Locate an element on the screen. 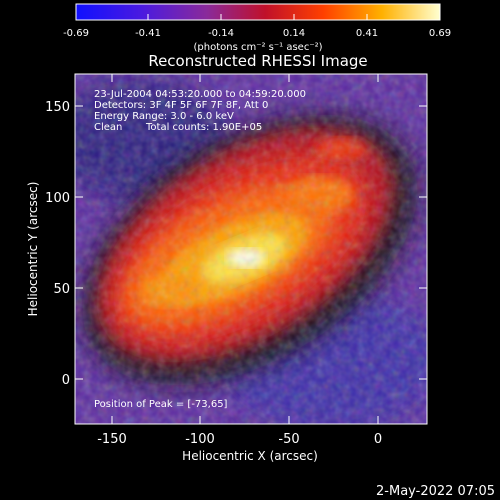 The height and width of the screenshot is (500, 500). x-tick-label: -50 is located at coordinates (288, 439).